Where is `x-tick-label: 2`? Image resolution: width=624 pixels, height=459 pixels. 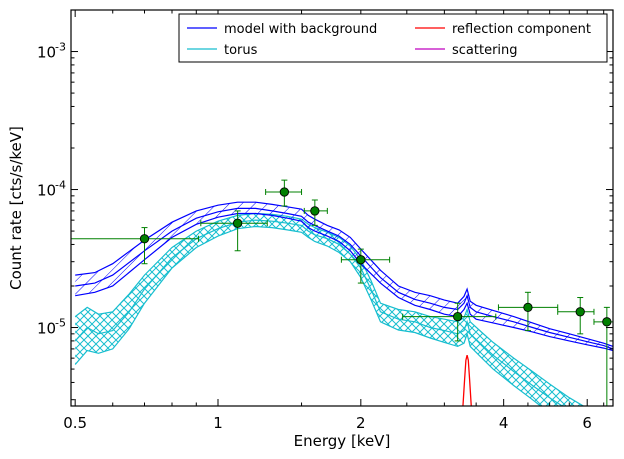 x-tick-label: 2 is located at coordinates (361, 423).